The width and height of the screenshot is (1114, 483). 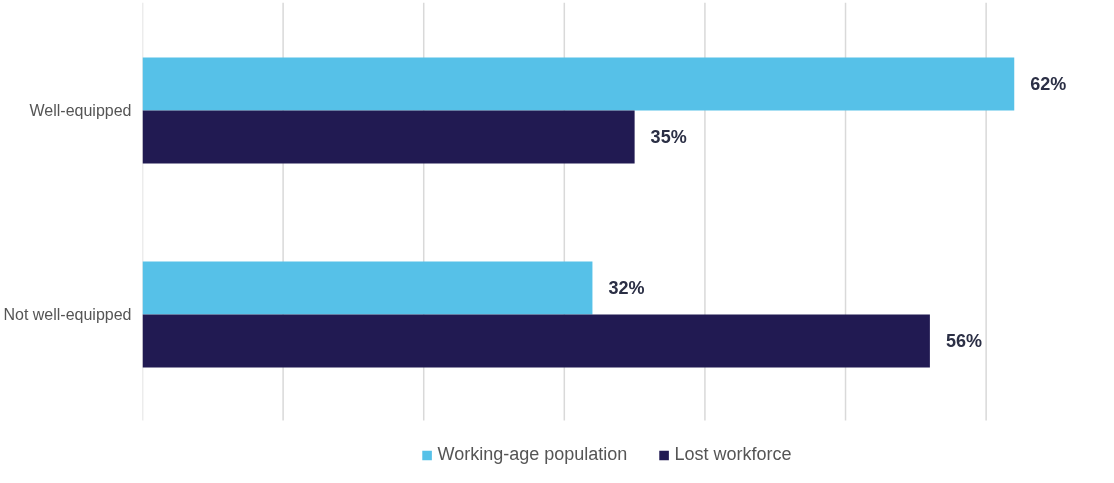 What do you see at coordinates (733, 454) in the screenshot?
I see `legend-label: Lost workforce` at bounding box center [733, 454].